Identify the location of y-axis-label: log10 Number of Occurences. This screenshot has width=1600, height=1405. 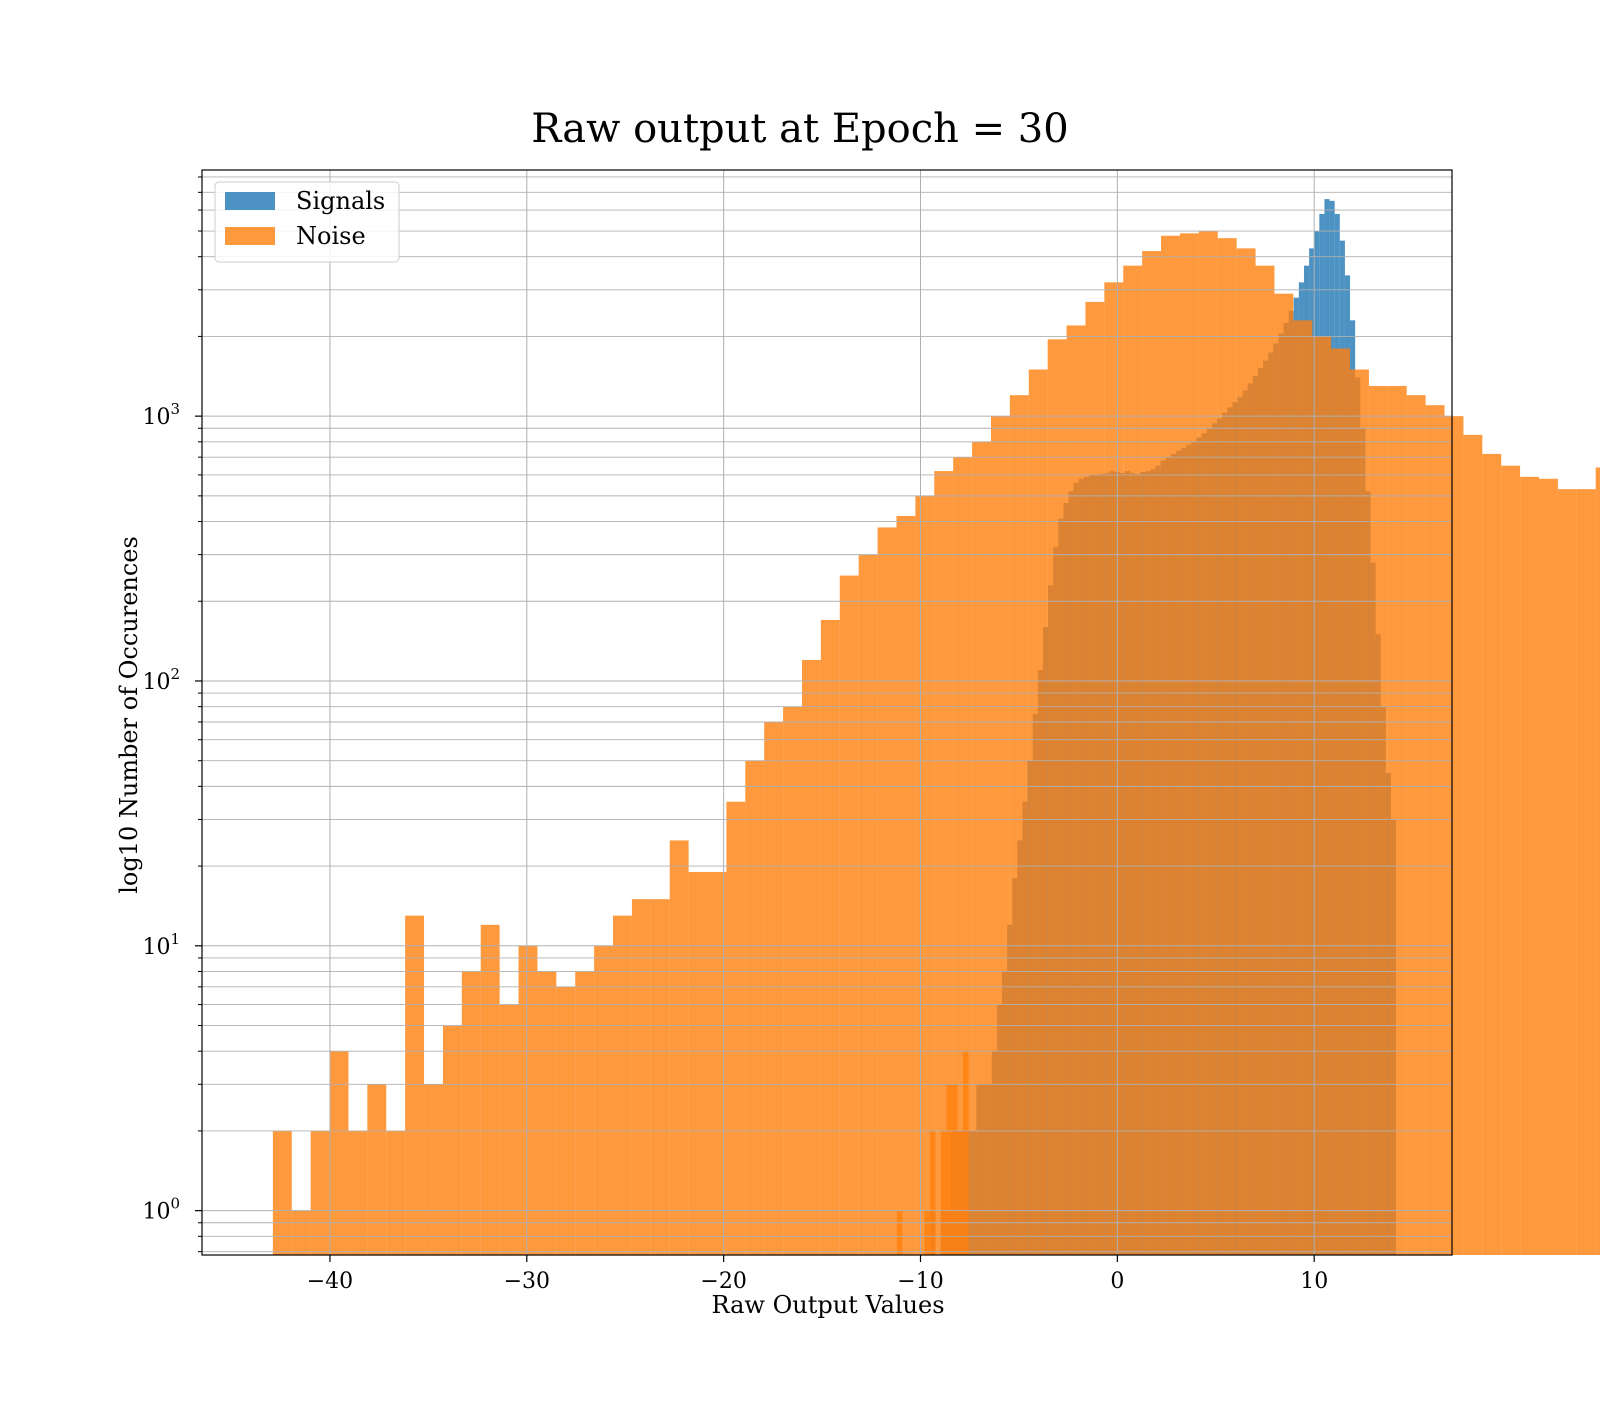
(129, 715).